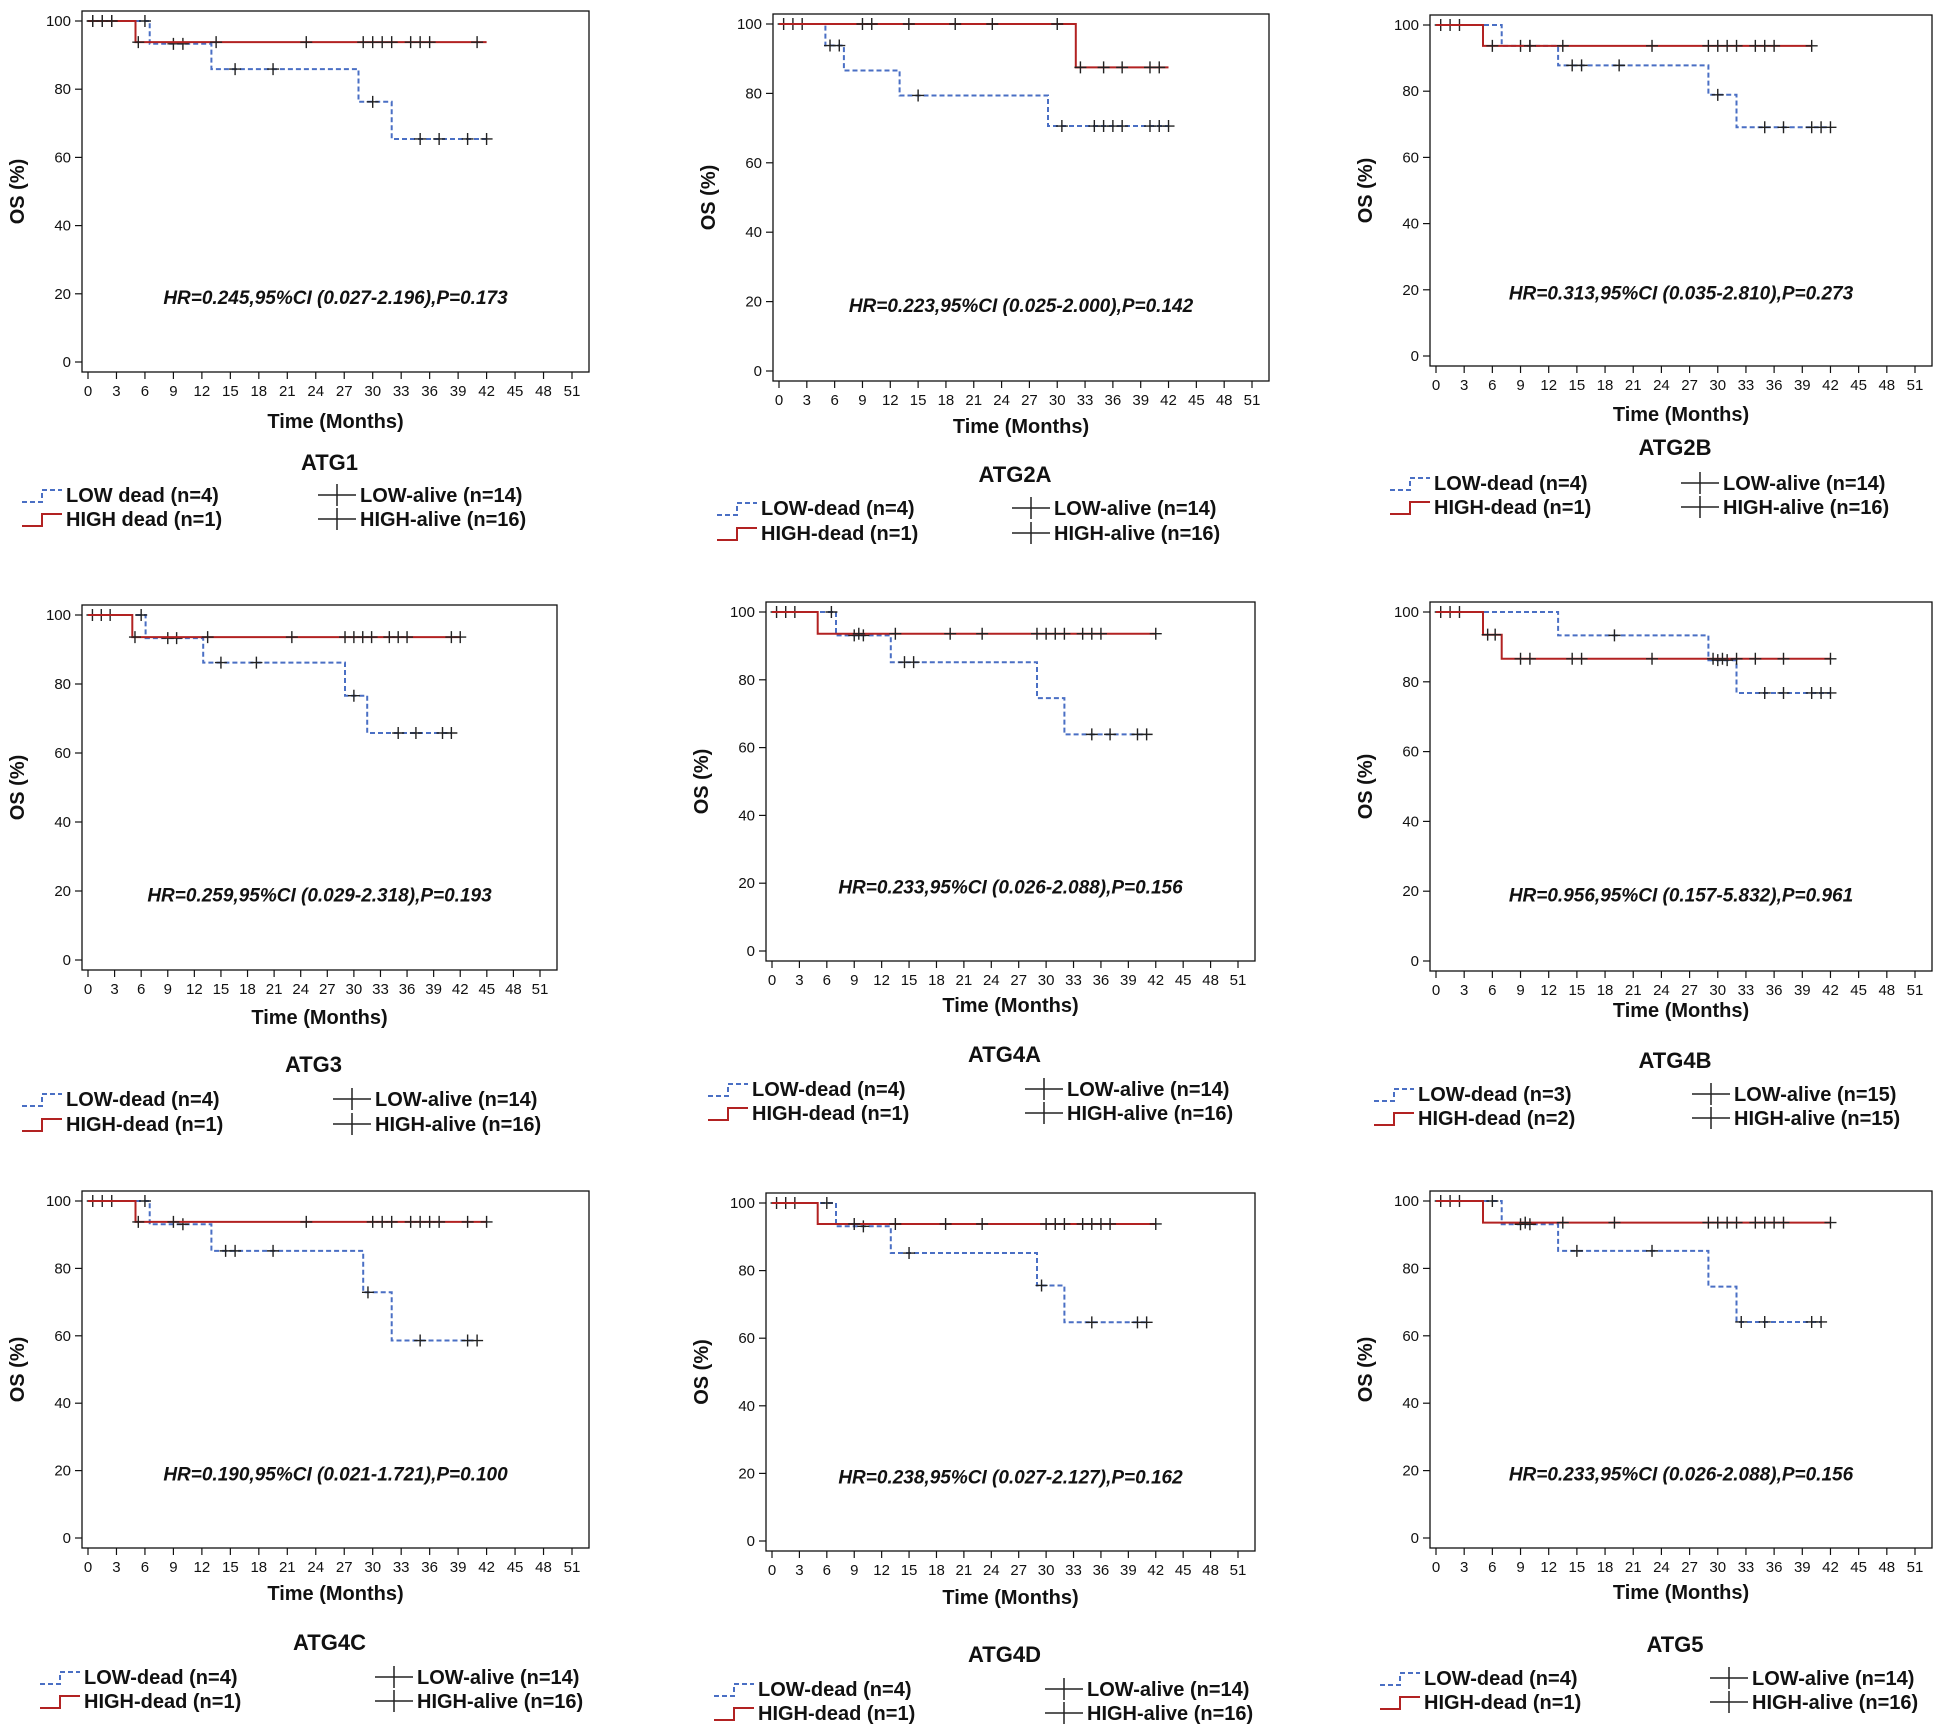 The height and width of the screenshot is (1729, 1949). I want to click on plot-frame, so click(1010, 781).